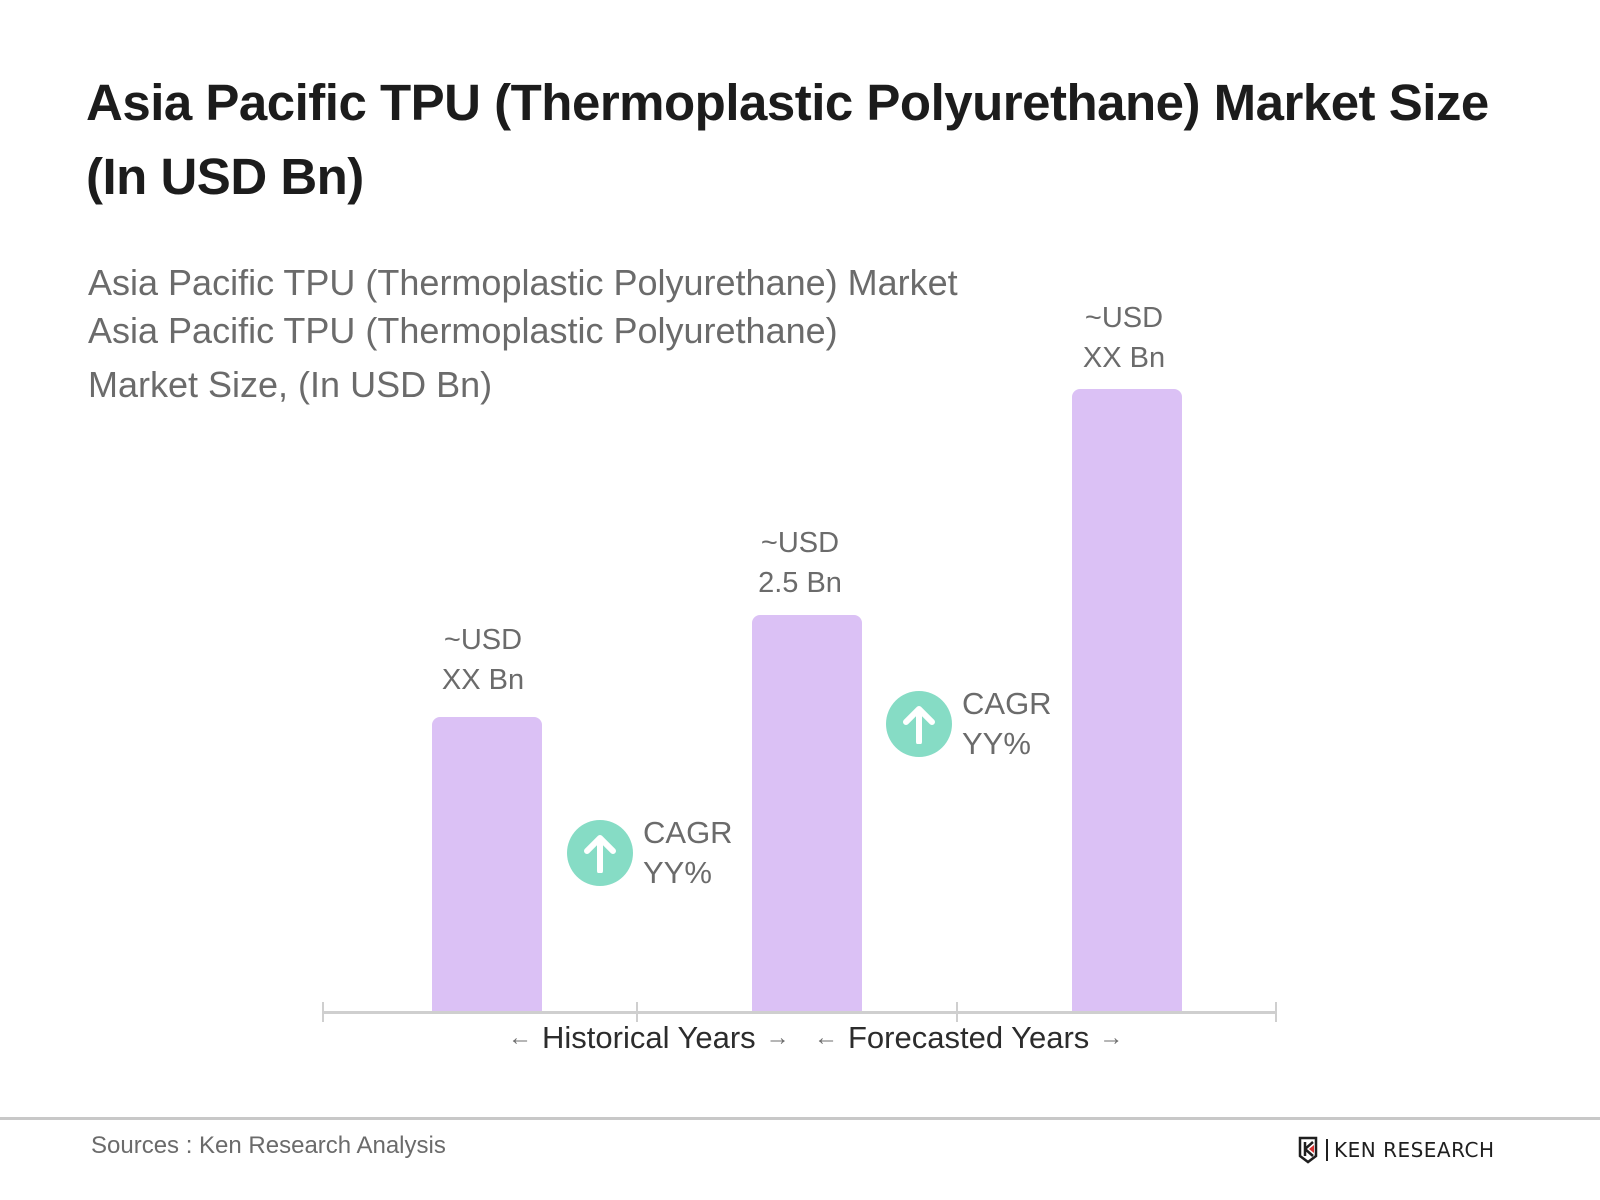 This screenshot has width=1600, height=1200. What do you see at coordinates (800, 1118) in the screenshot?
I see `footer-divider` at bounding box center [800, 1118].